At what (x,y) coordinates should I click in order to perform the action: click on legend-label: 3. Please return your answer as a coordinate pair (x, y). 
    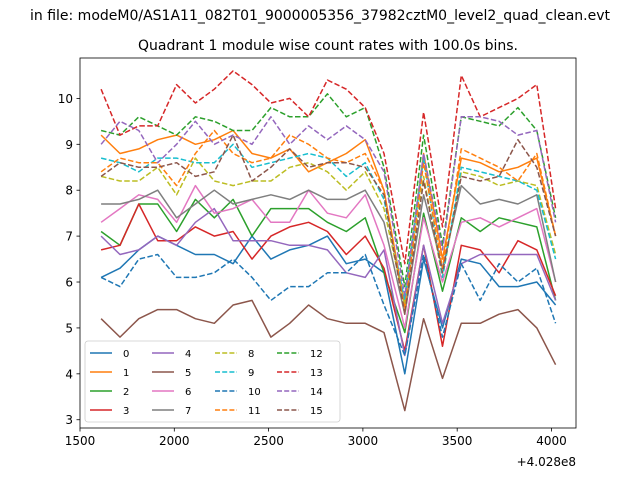
    Looking at the image, I should click on (126, 411).